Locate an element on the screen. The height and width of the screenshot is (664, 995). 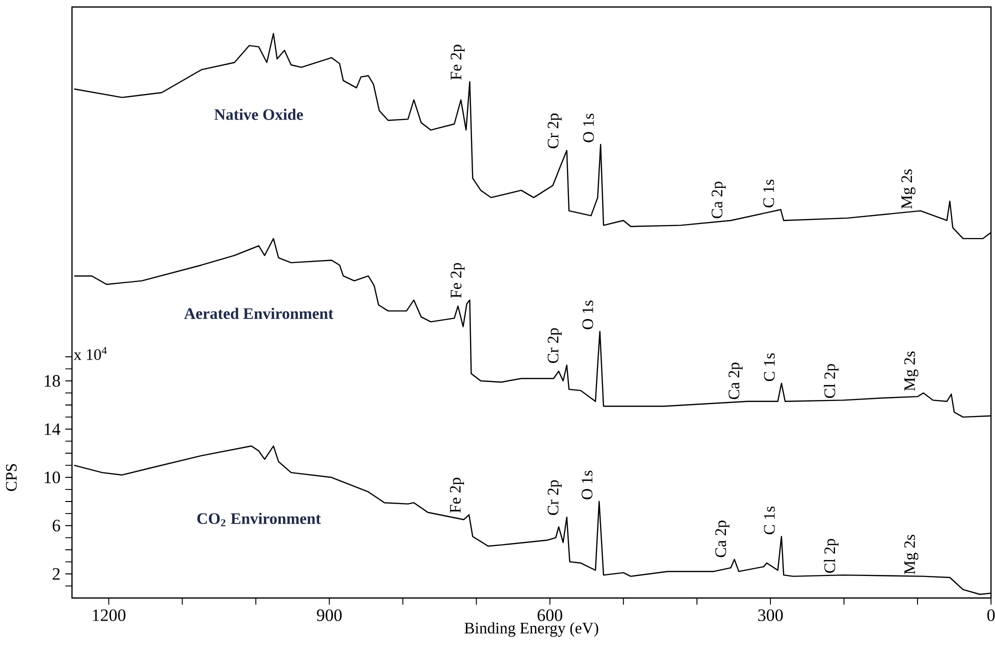
y-tick-label: 18 is located at coordinates (52, 381).